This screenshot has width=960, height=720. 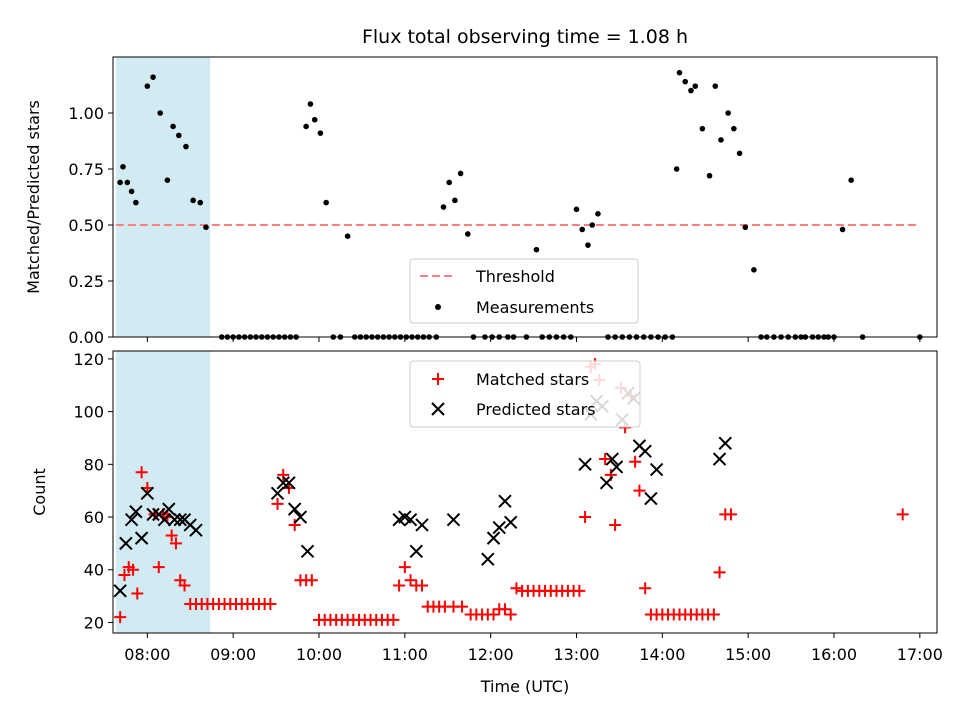 I want to click on count-y-tick-label: 80, so click(x=94, y=464).